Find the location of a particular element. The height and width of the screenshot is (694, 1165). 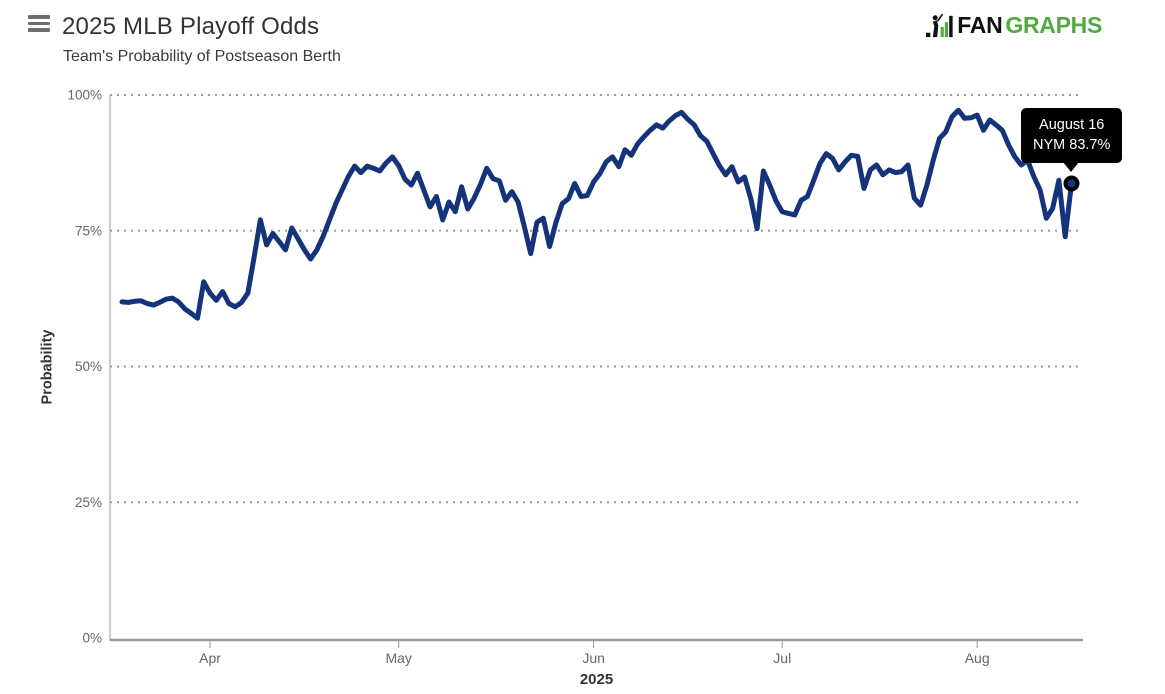

chart-menu-icon is located at coordinates (39, 24).